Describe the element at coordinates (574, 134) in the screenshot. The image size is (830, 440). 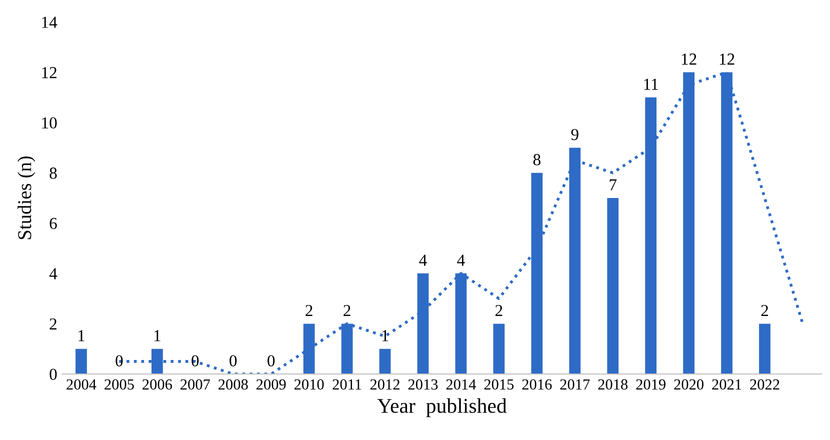
I see `data-label: 9` at that location.